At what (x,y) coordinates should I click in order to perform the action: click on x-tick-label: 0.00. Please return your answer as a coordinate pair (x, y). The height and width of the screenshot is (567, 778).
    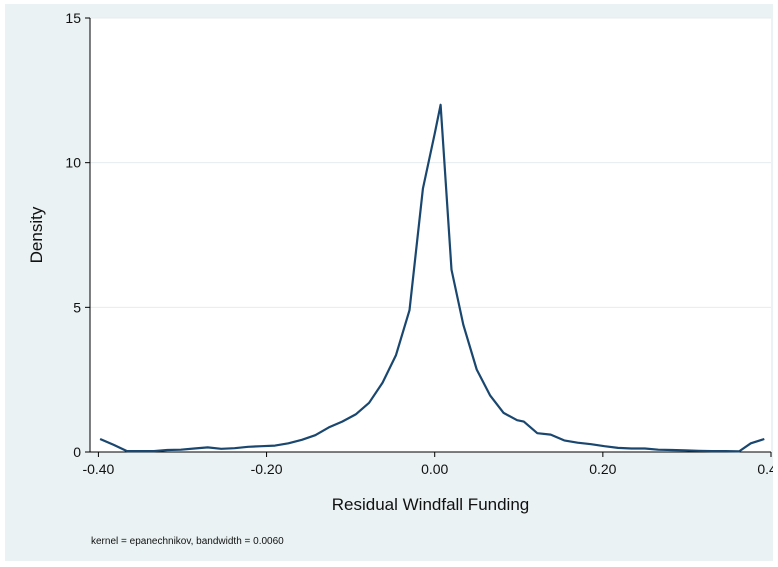
    Looking at the image, I should click on (434, 469).